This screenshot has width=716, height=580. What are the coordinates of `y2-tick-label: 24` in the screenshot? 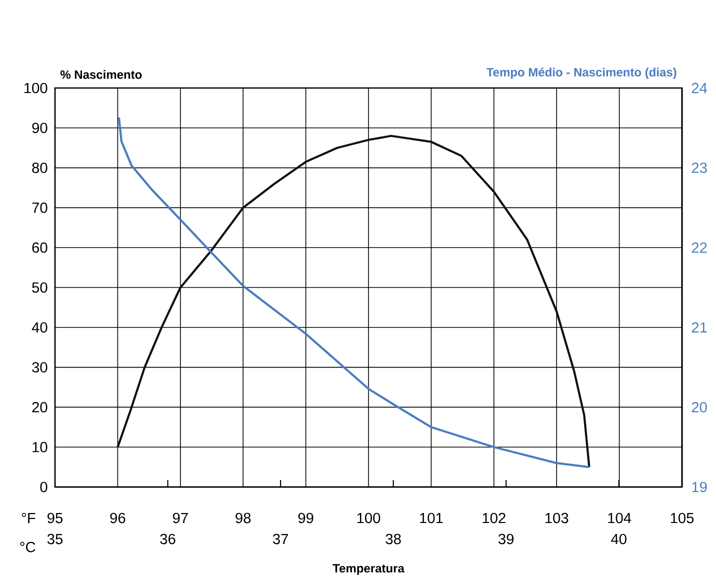 It's located at (700, 88).